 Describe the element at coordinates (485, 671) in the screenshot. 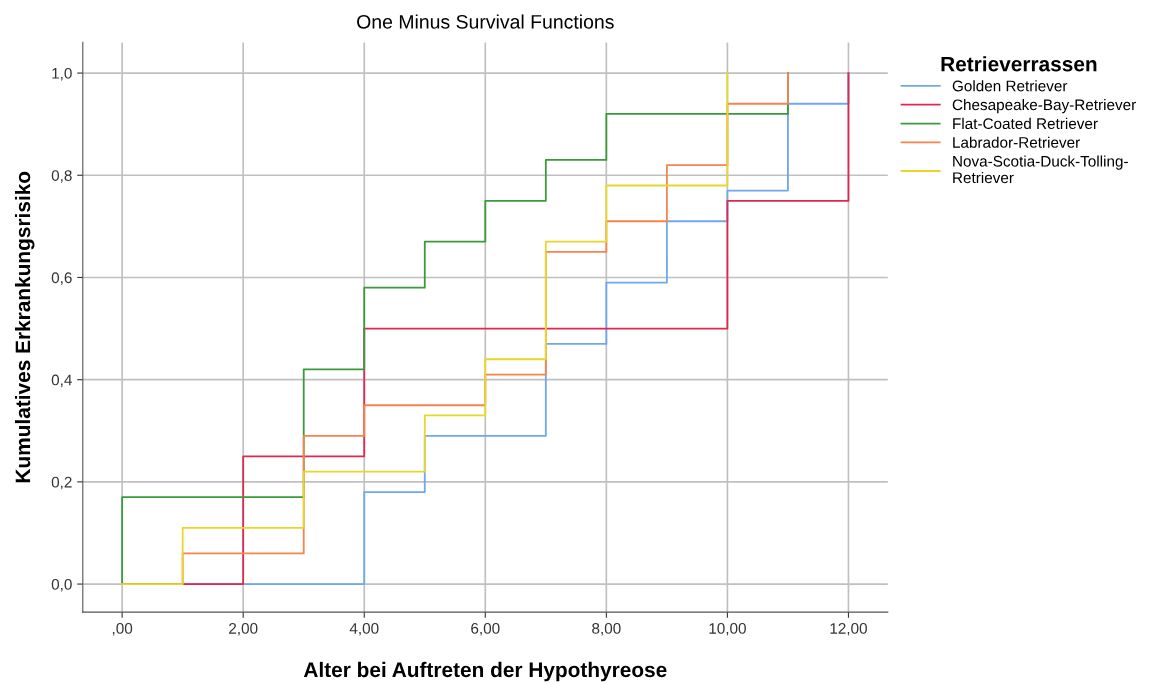

I see `x-axis-title: Alter bei Auftreten der Hypothyreose` at that location.